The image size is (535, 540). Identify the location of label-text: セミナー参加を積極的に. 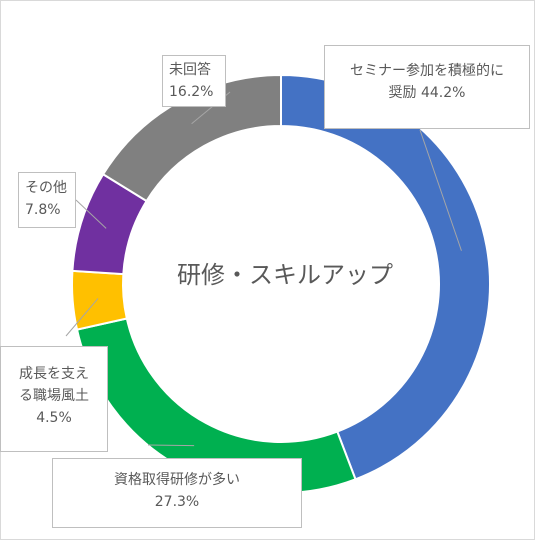
(427, 71).